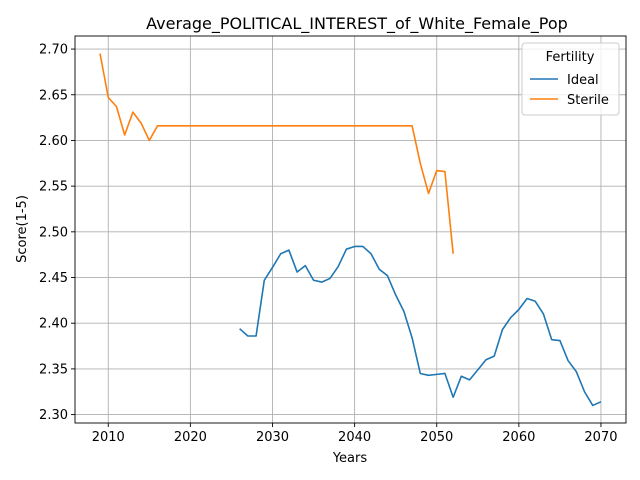 Image resolution: width=640 pixels, height=480 pixels. Describe the element at coordinates (53, 187) in the screenshot. I see `y-tick-label: 2.55` at that location.